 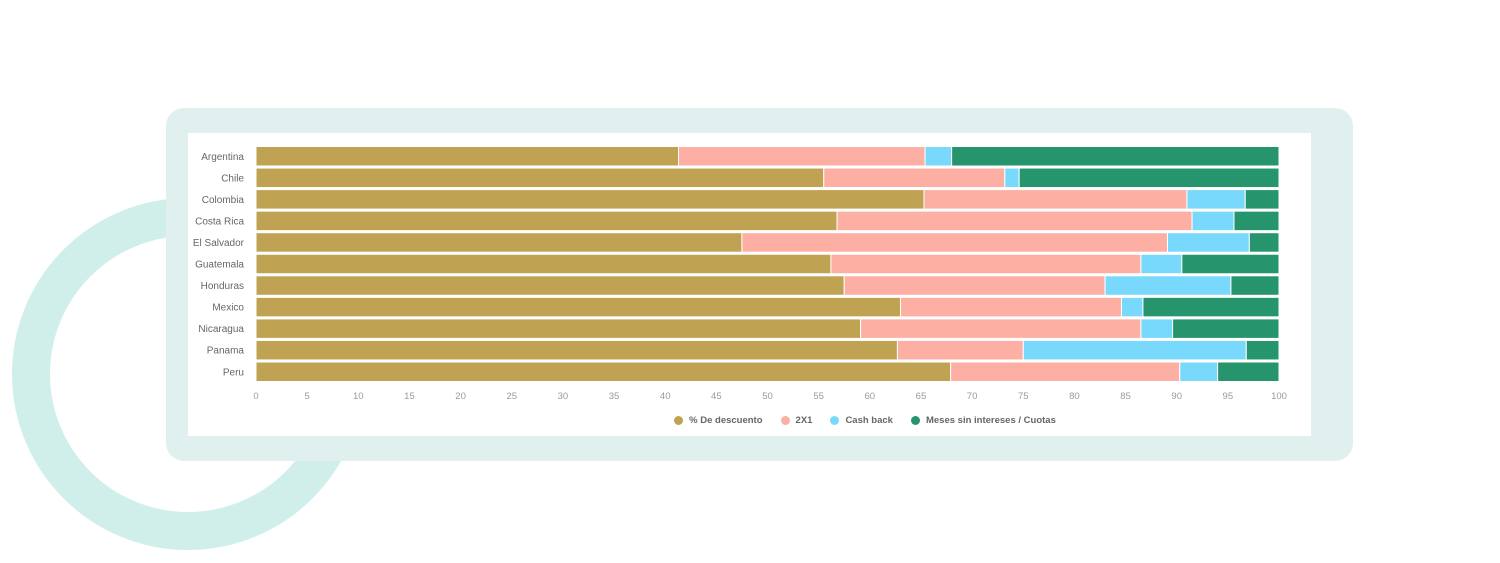 What do you see at coordinates (804, 420) in the screenshot?
I see `legend-label: 2X1` at bounding box center [804, 420].